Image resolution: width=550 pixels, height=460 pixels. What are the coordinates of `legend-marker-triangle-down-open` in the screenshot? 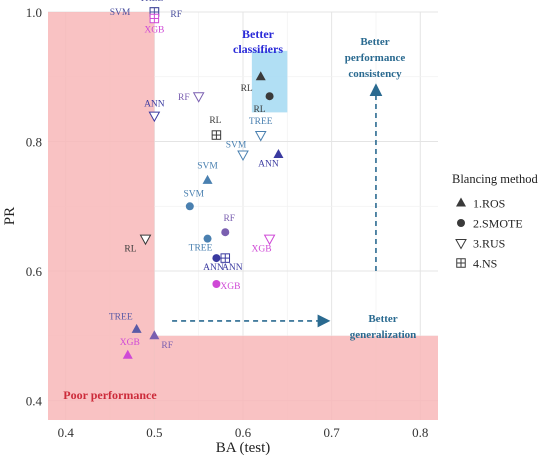 It's located at (461, 244).